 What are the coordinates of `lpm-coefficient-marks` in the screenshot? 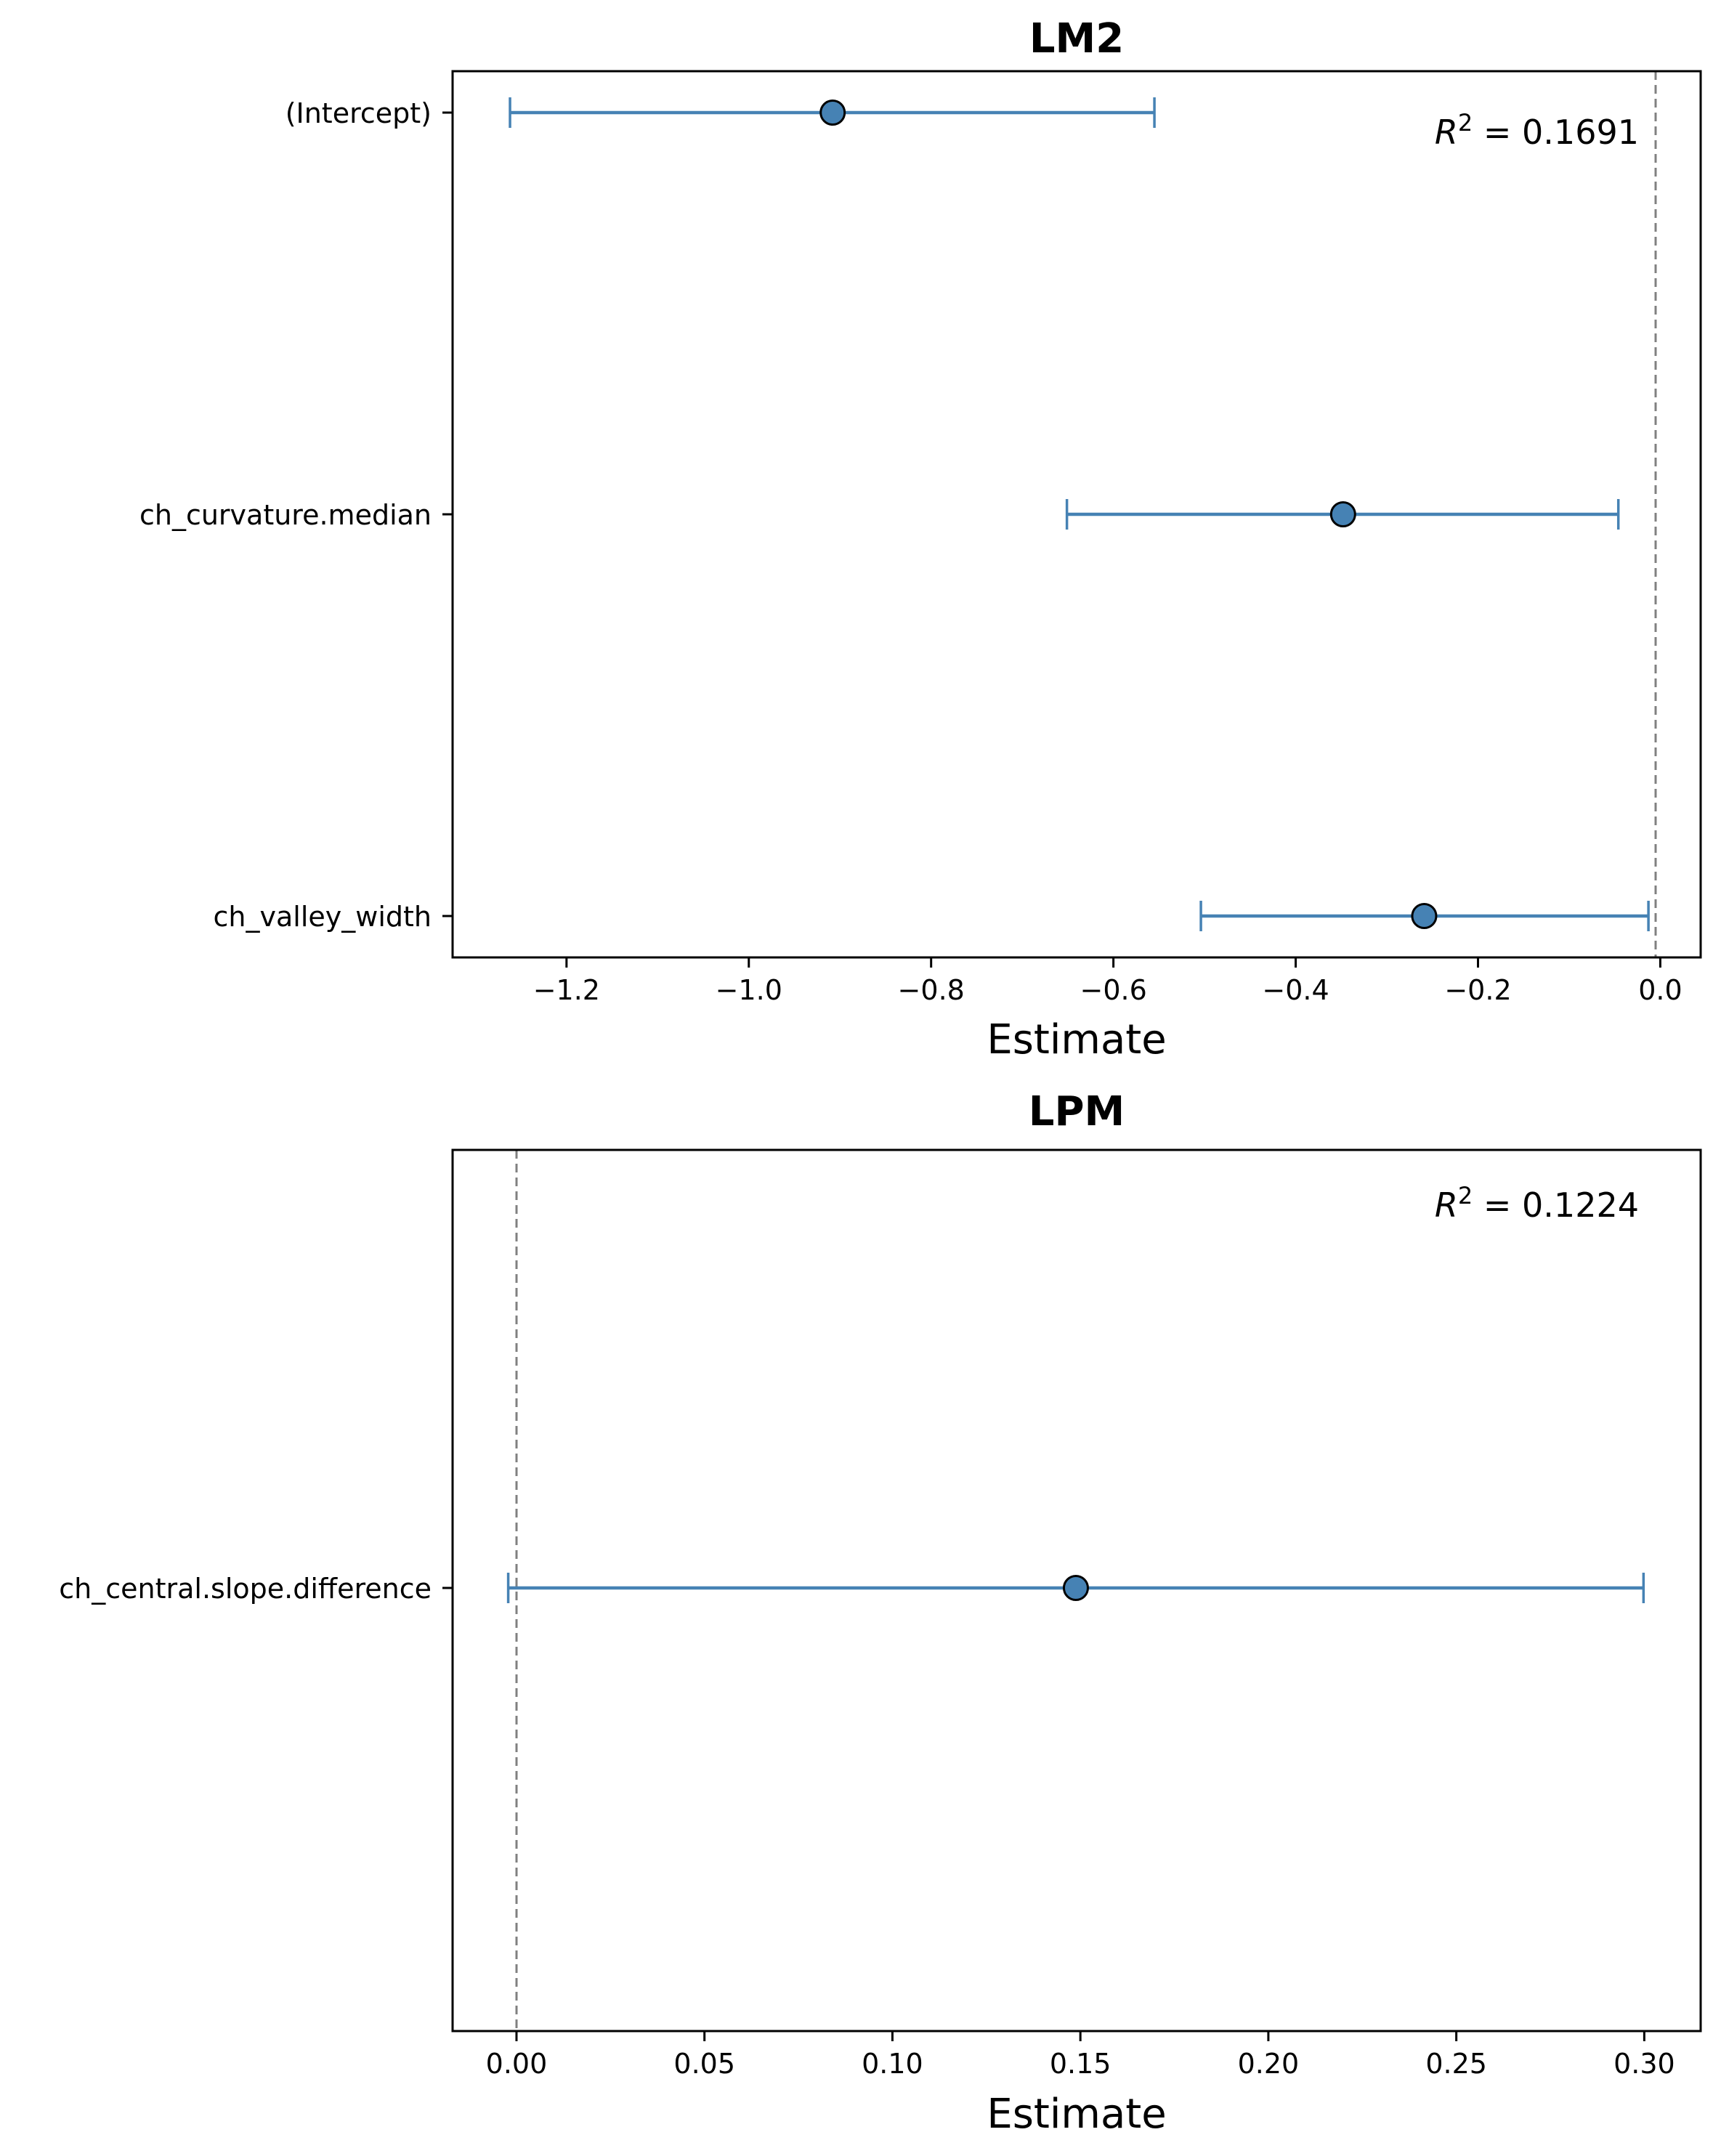 It's located at (1075, 1588).